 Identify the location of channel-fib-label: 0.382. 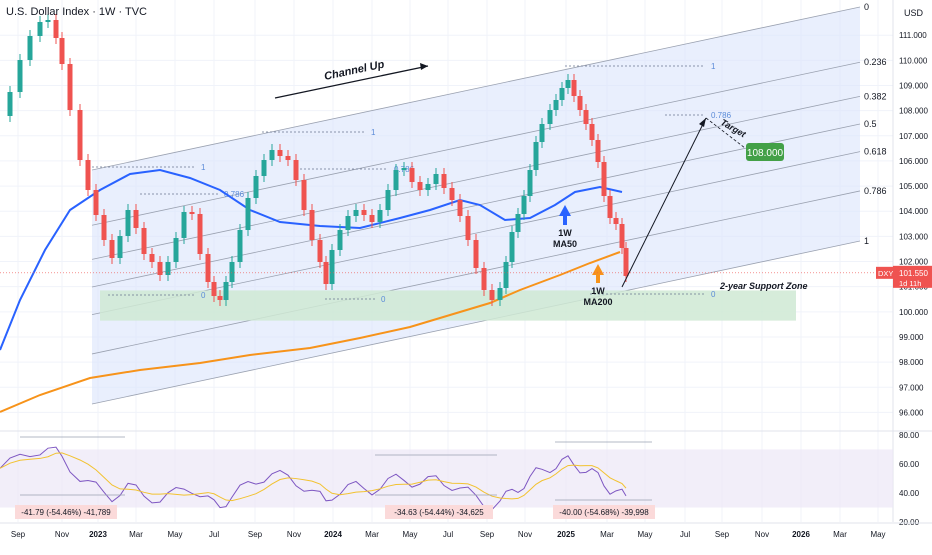
(875, 96).